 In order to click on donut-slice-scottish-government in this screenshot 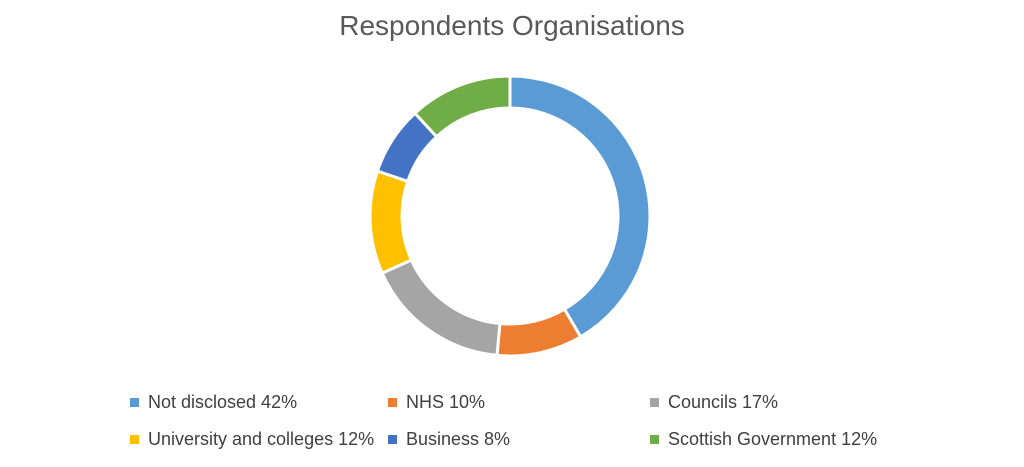, I will do `click(462, 106)`.